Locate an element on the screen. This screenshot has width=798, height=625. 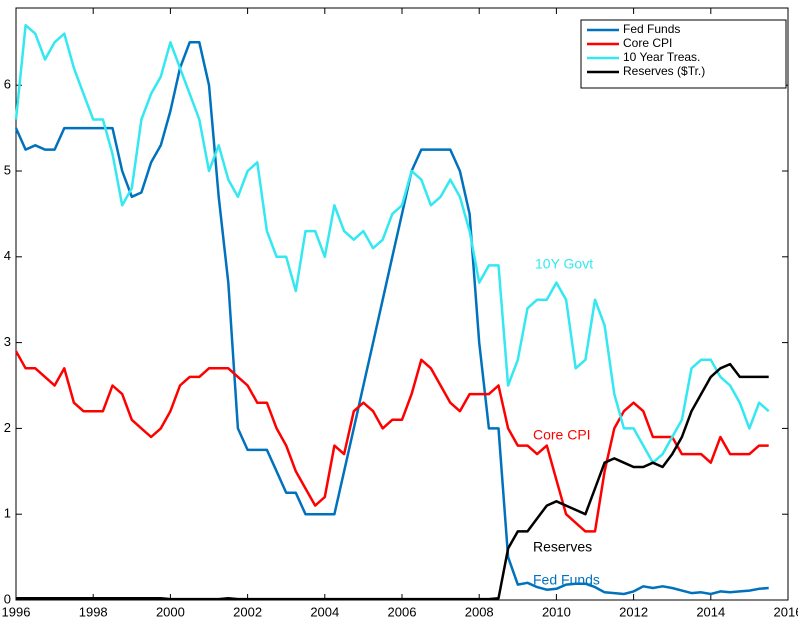
y-tick-label: 1 is located at coordinates (7, 513).